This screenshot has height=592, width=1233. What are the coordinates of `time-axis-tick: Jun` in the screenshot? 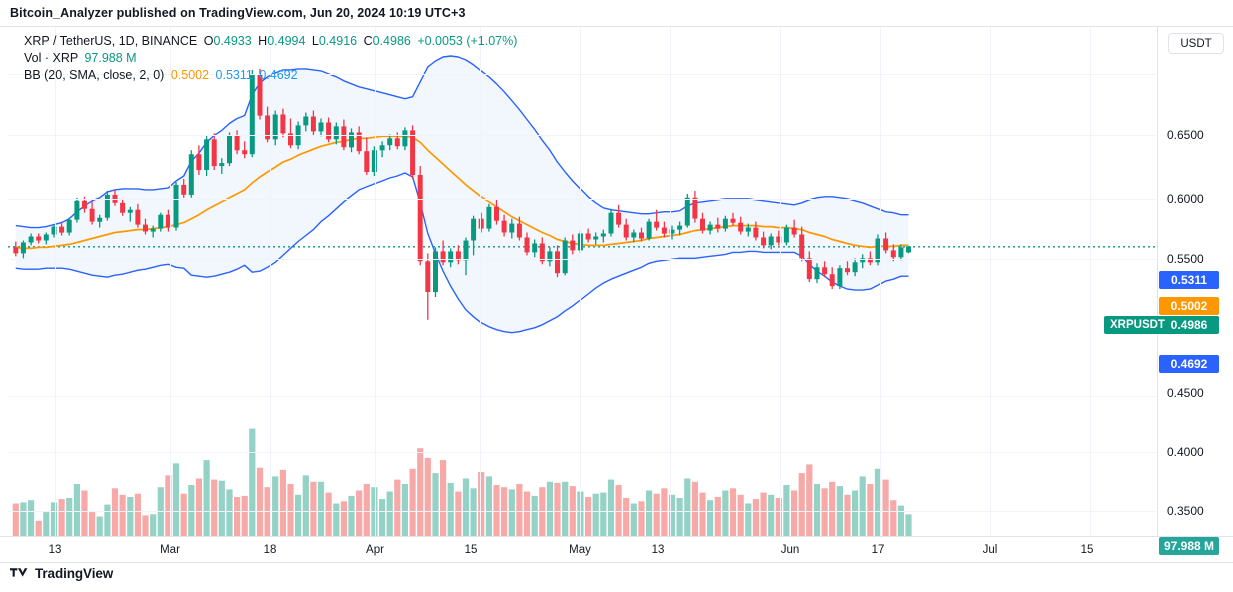 It's located at (790, 550).